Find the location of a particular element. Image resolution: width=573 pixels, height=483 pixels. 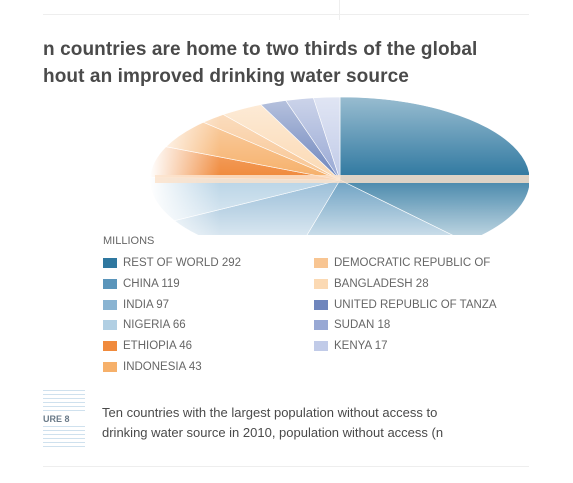

legend-label: REST OF WORLD 292 is located at coordinates (182, 263).